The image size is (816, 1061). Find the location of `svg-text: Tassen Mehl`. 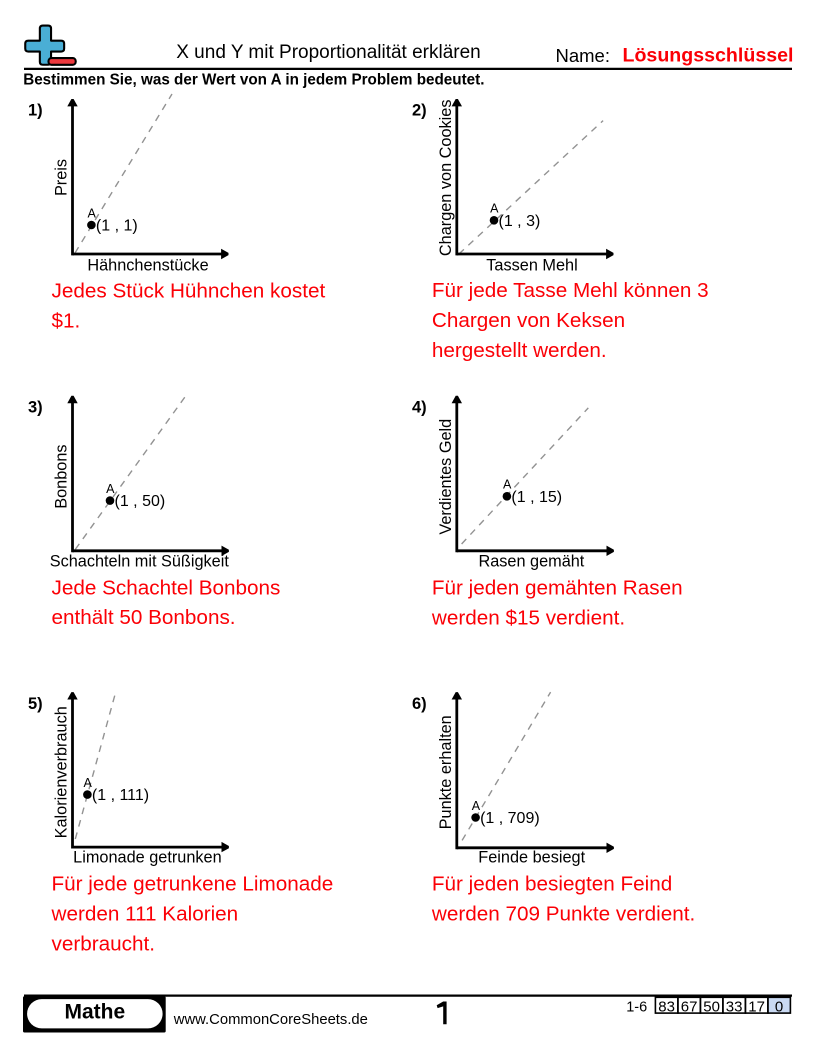

svg-text: Tassen Mehl is located at coordinates (531, 266).